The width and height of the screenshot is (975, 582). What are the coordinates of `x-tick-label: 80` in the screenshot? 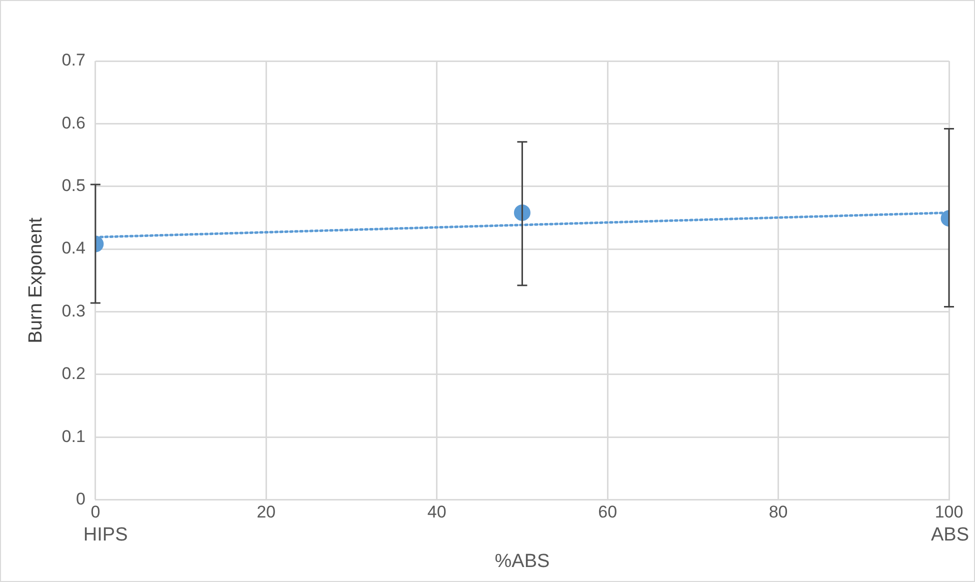 It's located at (778, 512).